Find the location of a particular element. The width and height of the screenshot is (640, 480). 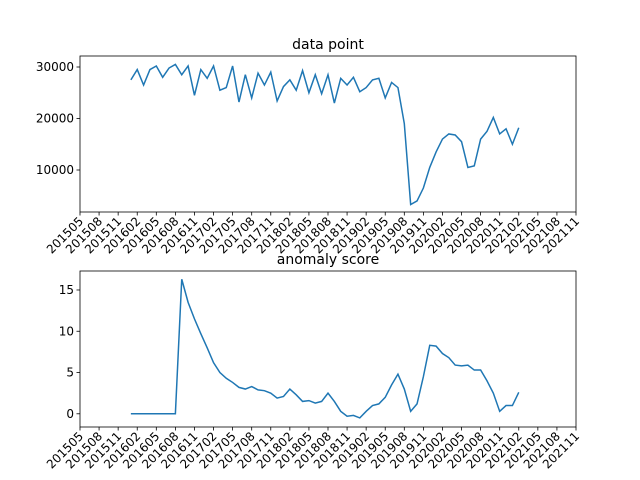

chart-title: anomaly score is located at coordinates (328, 260).